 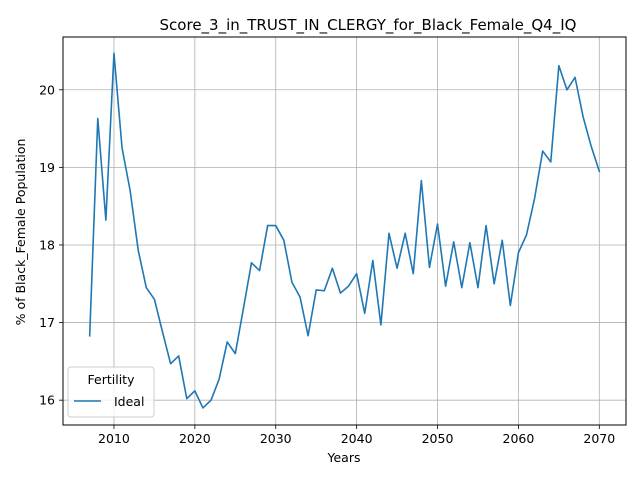 I want to click on x-tick-label: 2050, so click(x=438, y=438).